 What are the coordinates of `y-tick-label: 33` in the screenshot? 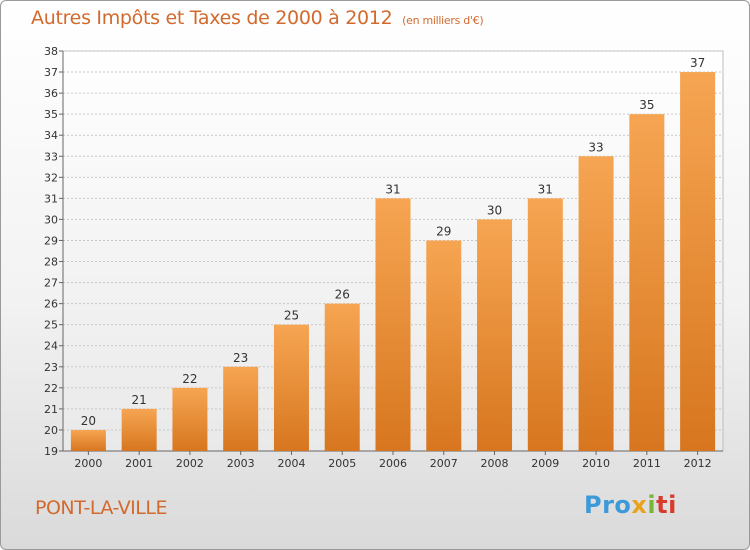 It's located at (51, 156).